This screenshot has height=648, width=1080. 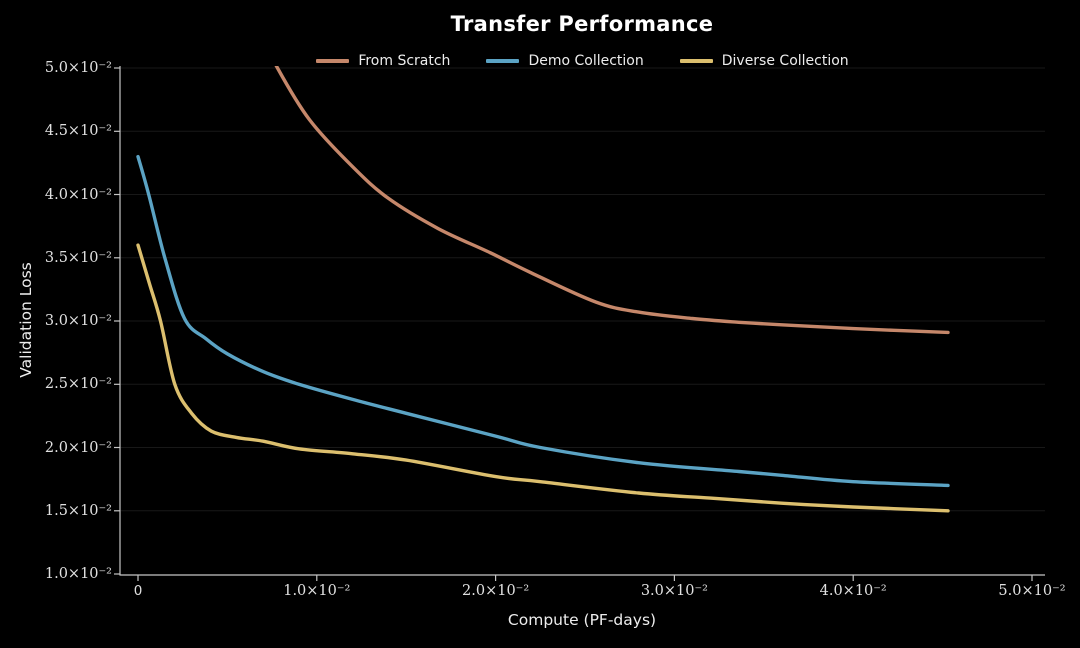 I want to click on y-axis-label: Validation Loss, so click(x=26, y=320).